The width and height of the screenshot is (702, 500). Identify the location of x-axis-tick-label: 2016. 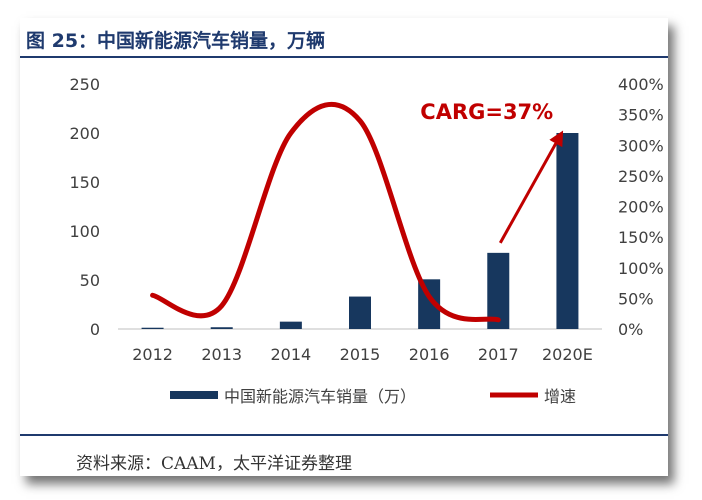
(429, 354).